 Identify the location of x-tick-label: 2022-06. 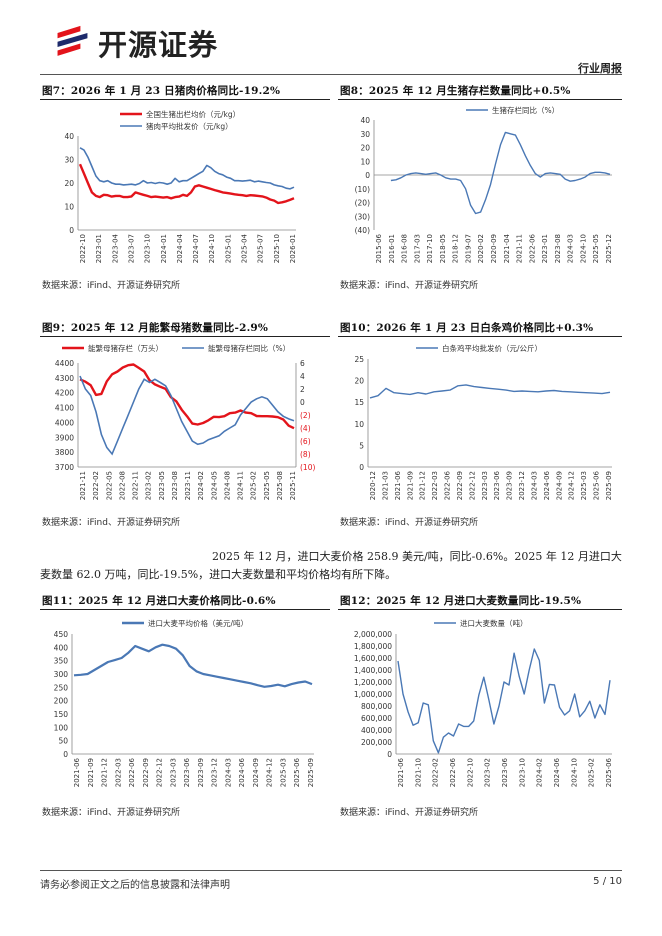
(532, 248).